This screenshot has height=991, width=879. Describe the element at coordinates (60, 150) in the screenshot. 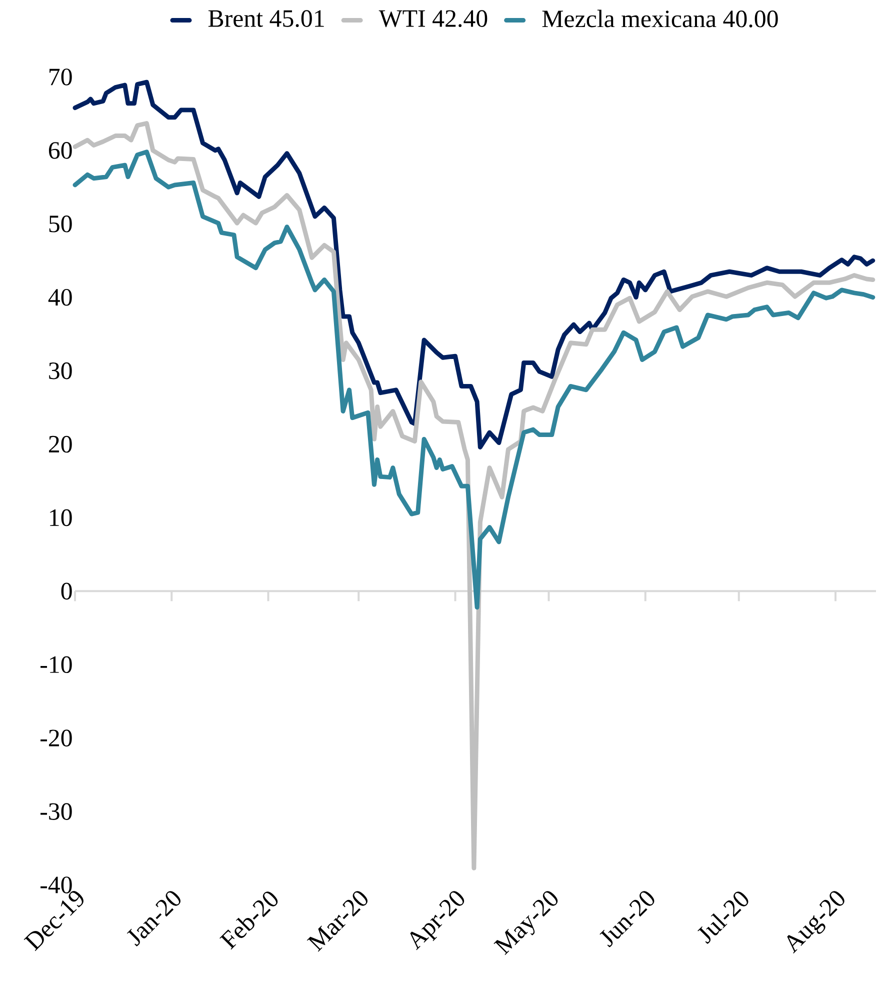

I see `y-tick-label: 60` at that location.